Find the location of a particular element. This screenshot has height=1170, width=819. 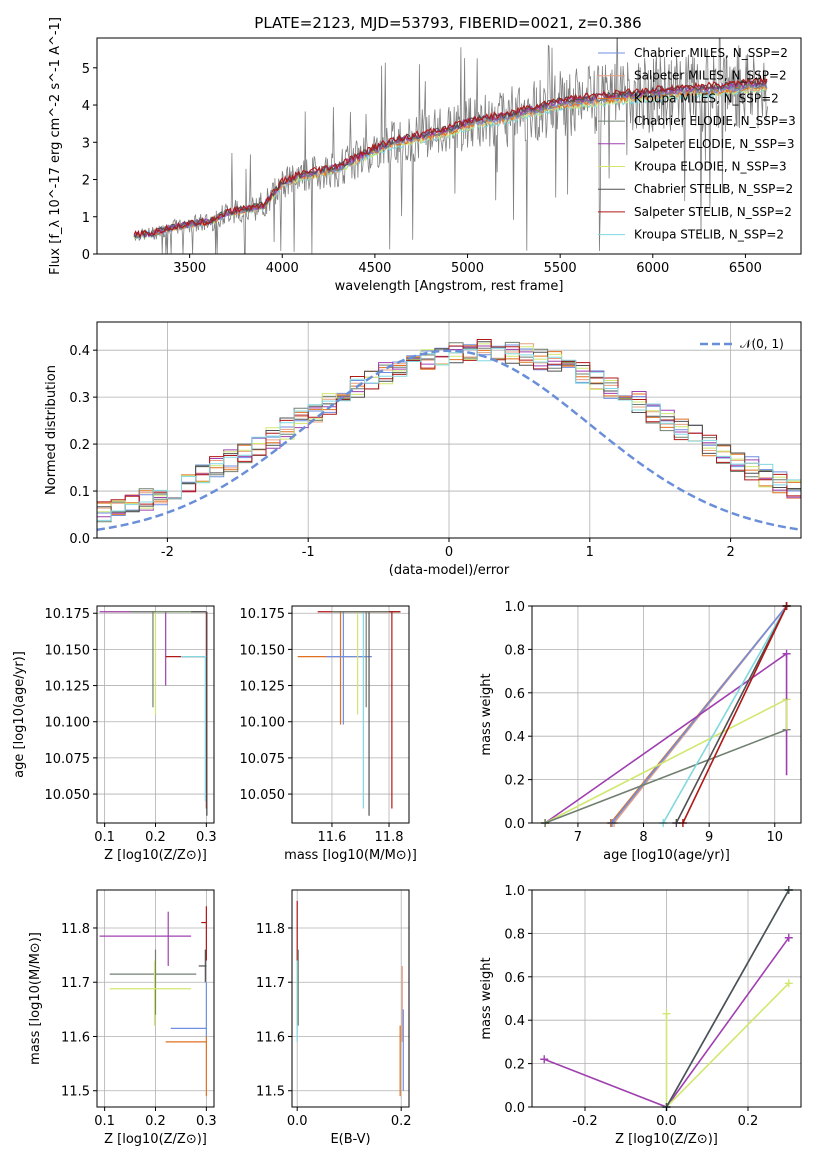

x-tick-label: 7 is located at coordinates (578, 837).